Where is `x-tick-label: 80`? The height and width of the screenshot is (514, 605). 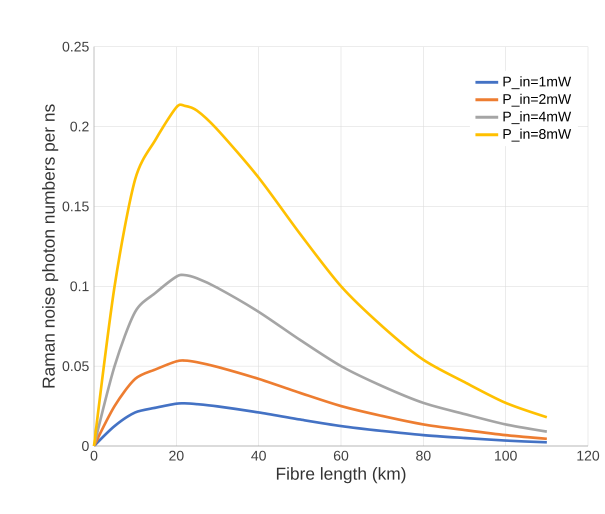 x-tick-label: 80 is located at coordinates (423, 455).